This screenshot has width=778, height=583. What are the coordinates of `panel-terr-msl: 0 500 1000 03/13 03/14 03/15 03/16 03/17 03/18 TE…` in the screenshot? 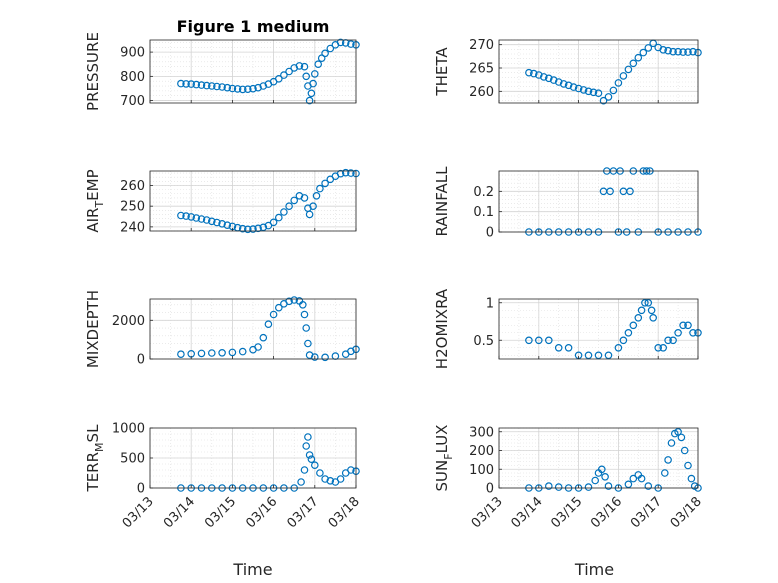 It's located at (223, 501).